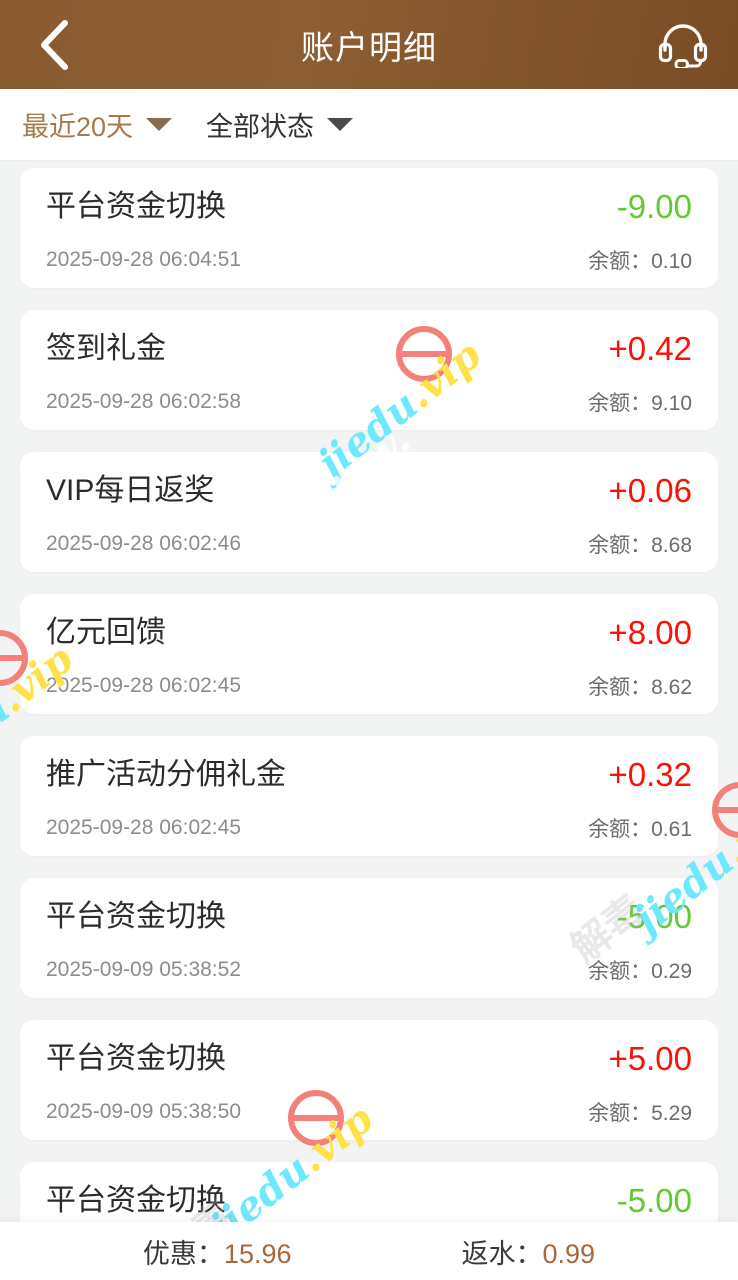  I want to click on transaction-row: 亿元回馈 +8.00 2025-09-28 06:02:45 余额：8.62, so click(369, 654).